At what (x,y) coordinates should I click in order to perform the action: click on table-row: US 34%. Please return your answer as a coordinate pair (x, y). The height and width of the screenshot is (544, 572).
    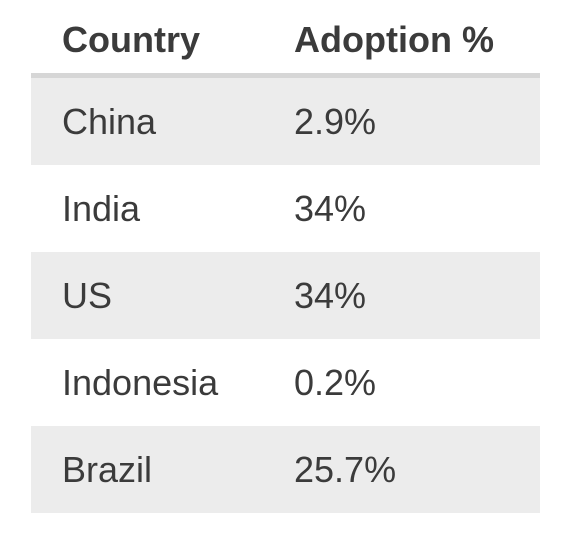
    Looking at the image, I should click on (285, 295).